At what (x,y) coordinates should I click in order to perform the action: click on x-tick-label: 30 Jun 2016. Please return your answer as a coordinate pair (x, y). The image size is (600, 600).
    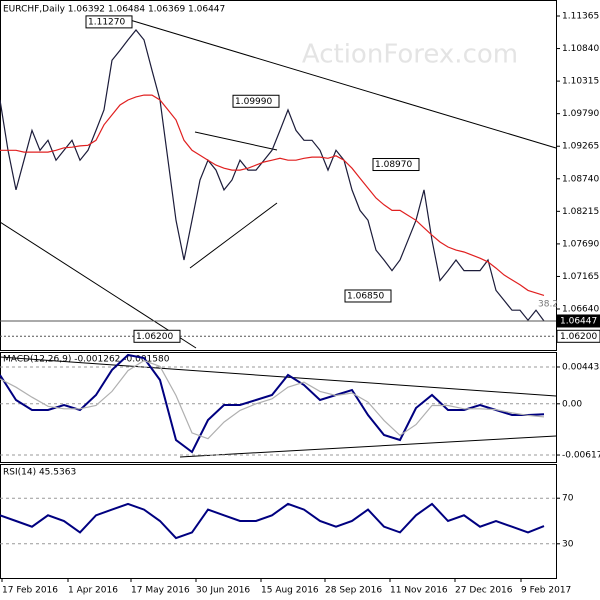
    Looking at the image, I should click on (223, 591).